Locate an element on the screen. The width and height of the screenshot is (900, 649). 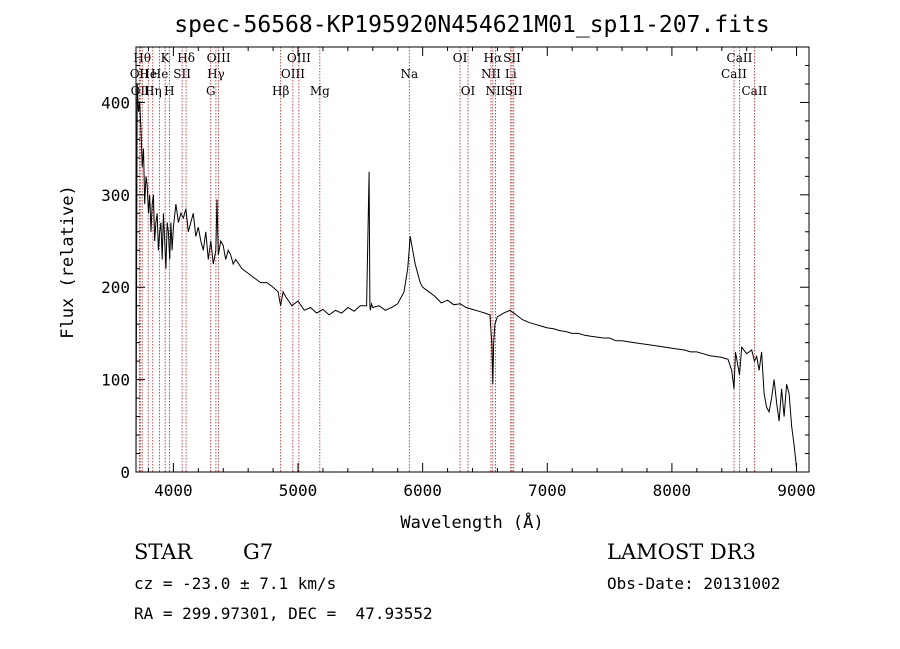
line-mark-label: Hβ is located at coordinates (280, 91).